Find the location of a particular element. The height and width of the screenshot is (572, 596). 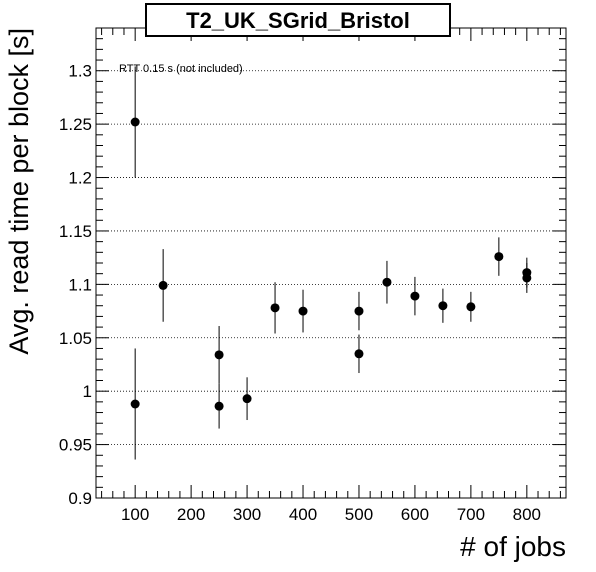

x-axis-label: # of jobs is located at coordinates (513, 546).